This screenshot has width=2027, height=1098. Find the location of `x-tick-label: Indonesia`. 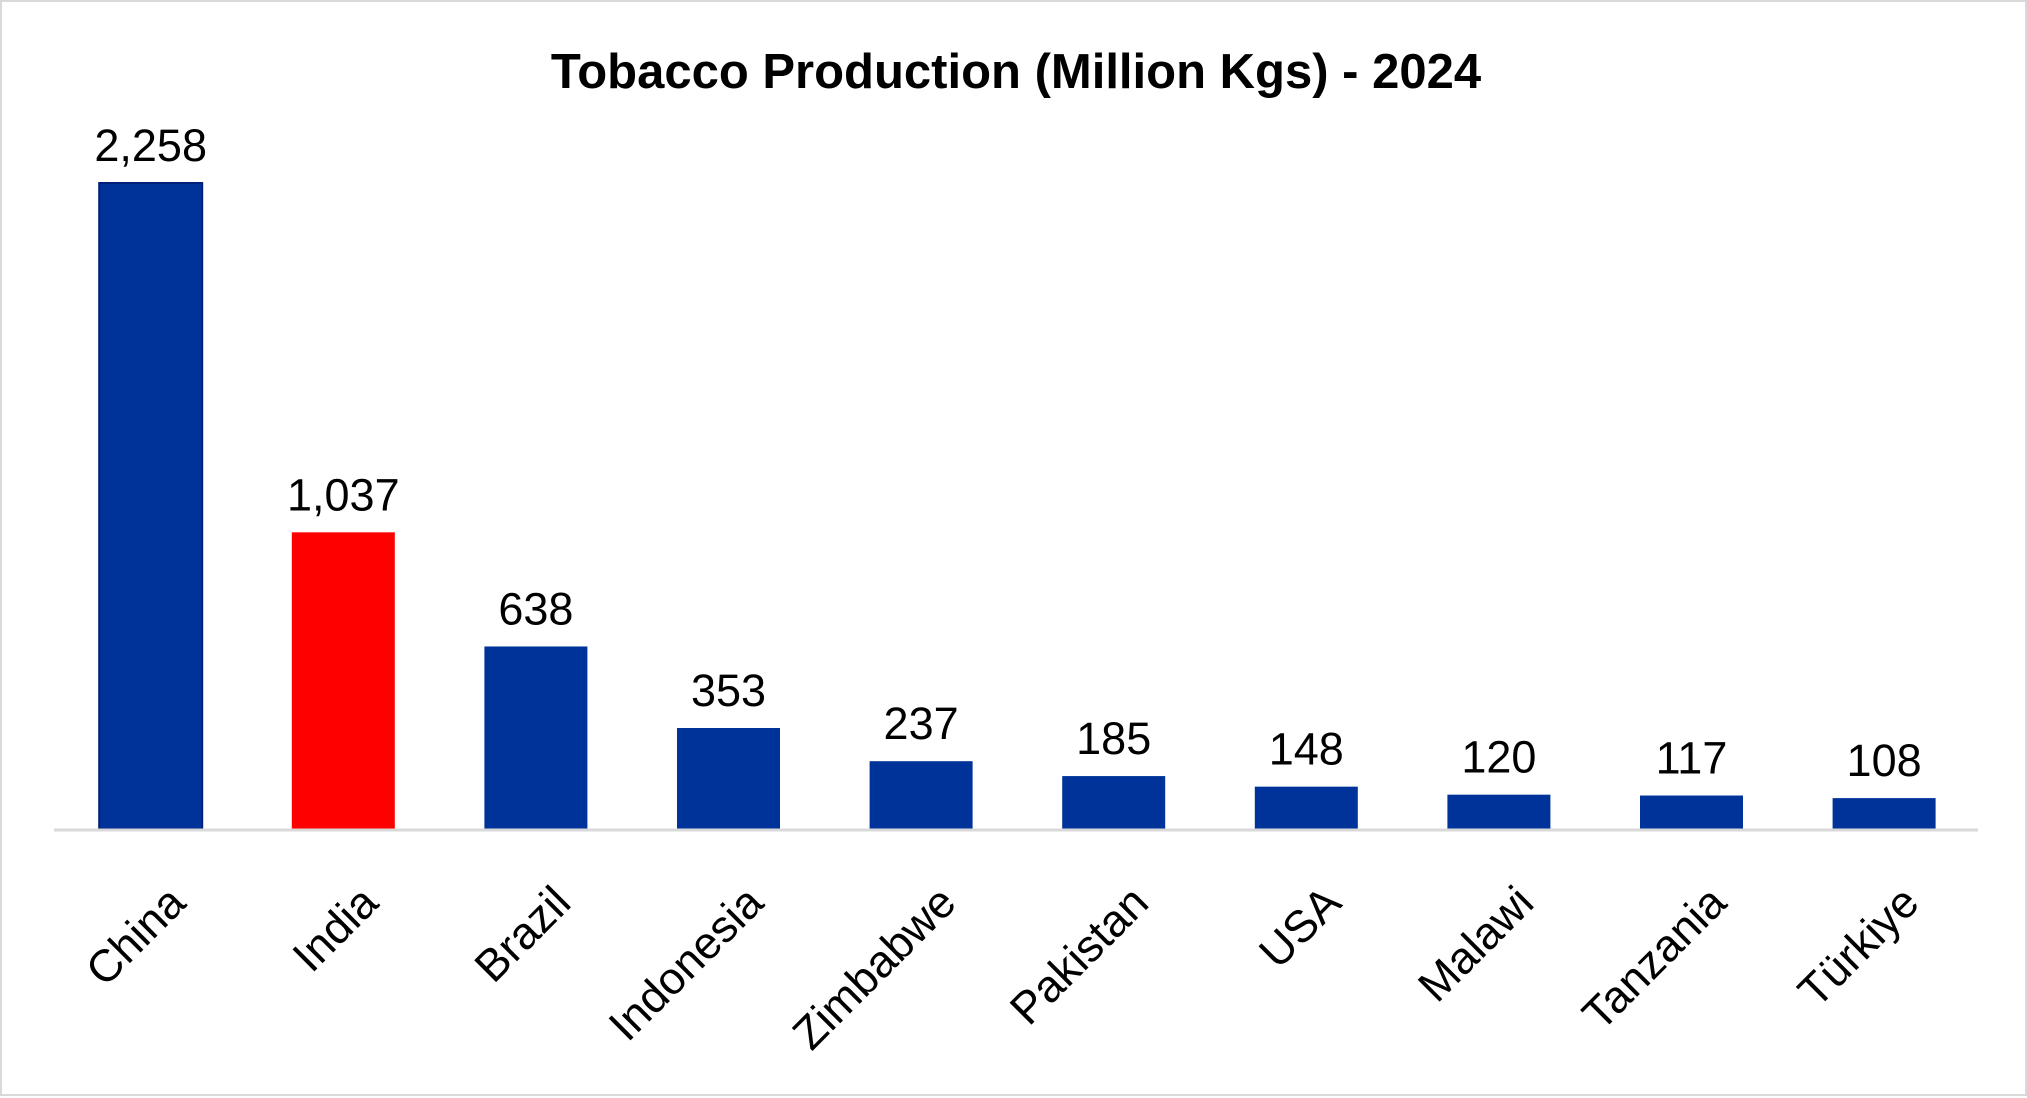

x-tick-label: Indonesia is located at coordinates (686, 963).